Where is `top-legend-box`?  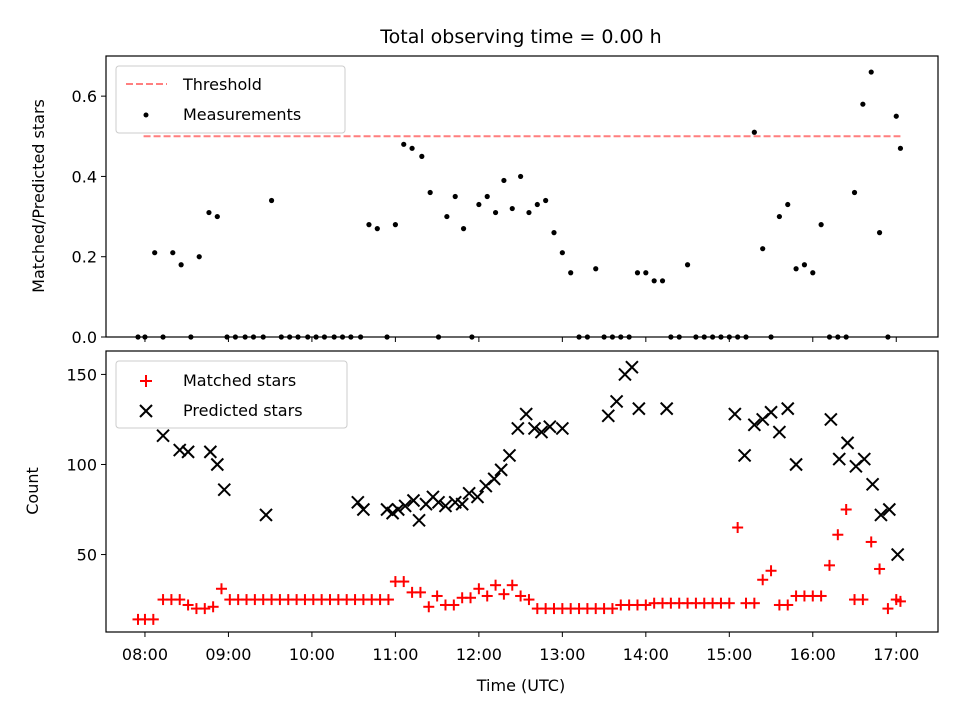
top-legend-box is located at coordinates (230, 99).